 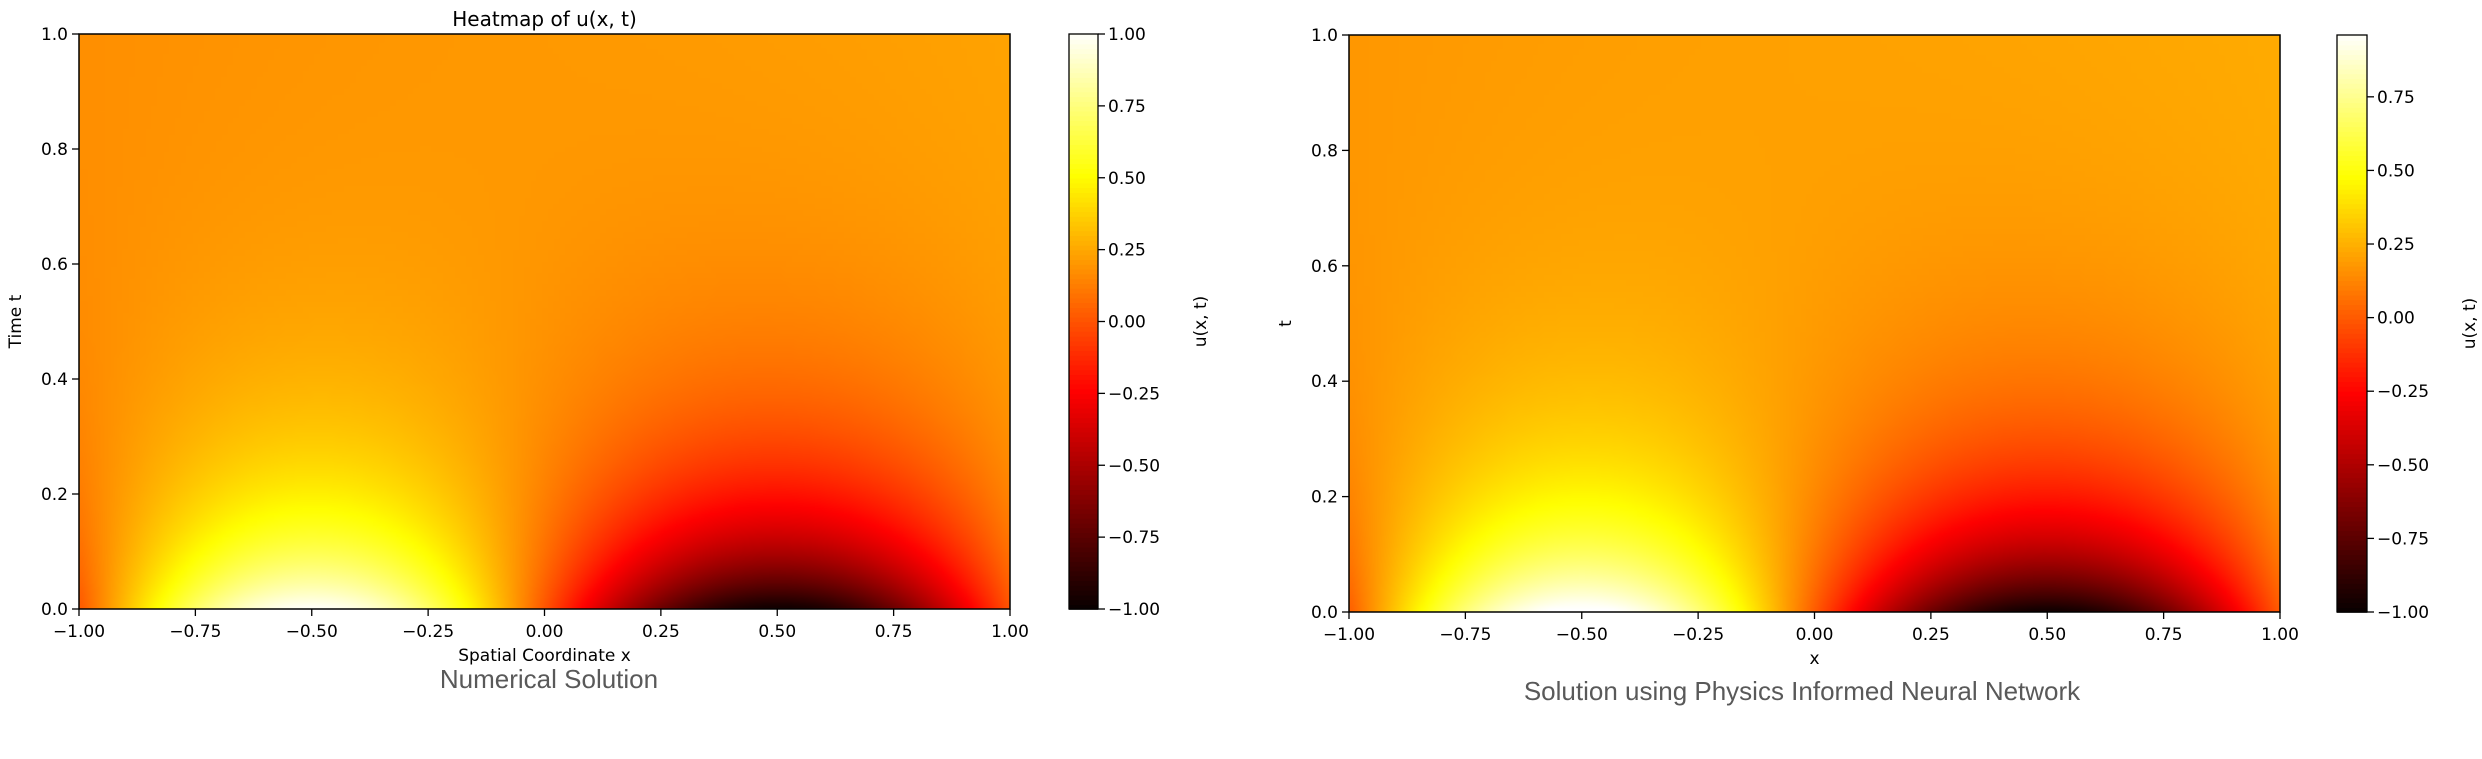 What do you see at coordinates (1324, 151) in the screenshot?
I see `y-tick-label: 0.8` at bounding box center [1324, 151].